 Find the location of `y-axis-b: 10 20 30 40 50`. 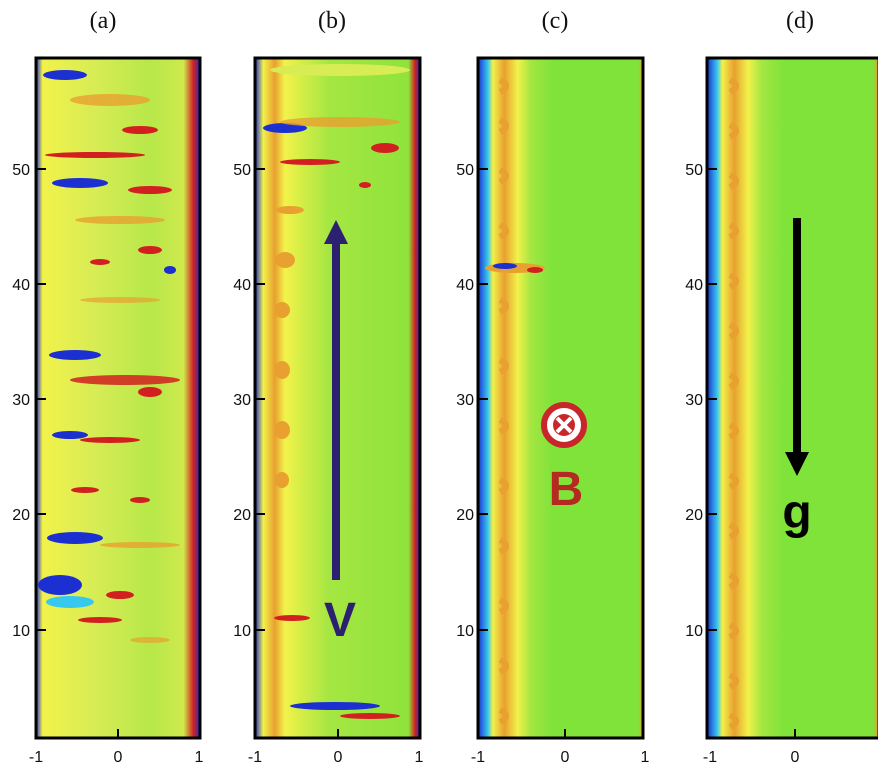

y-axis-b: 10 20 30 40 50 is located at coordinates (249, 401).